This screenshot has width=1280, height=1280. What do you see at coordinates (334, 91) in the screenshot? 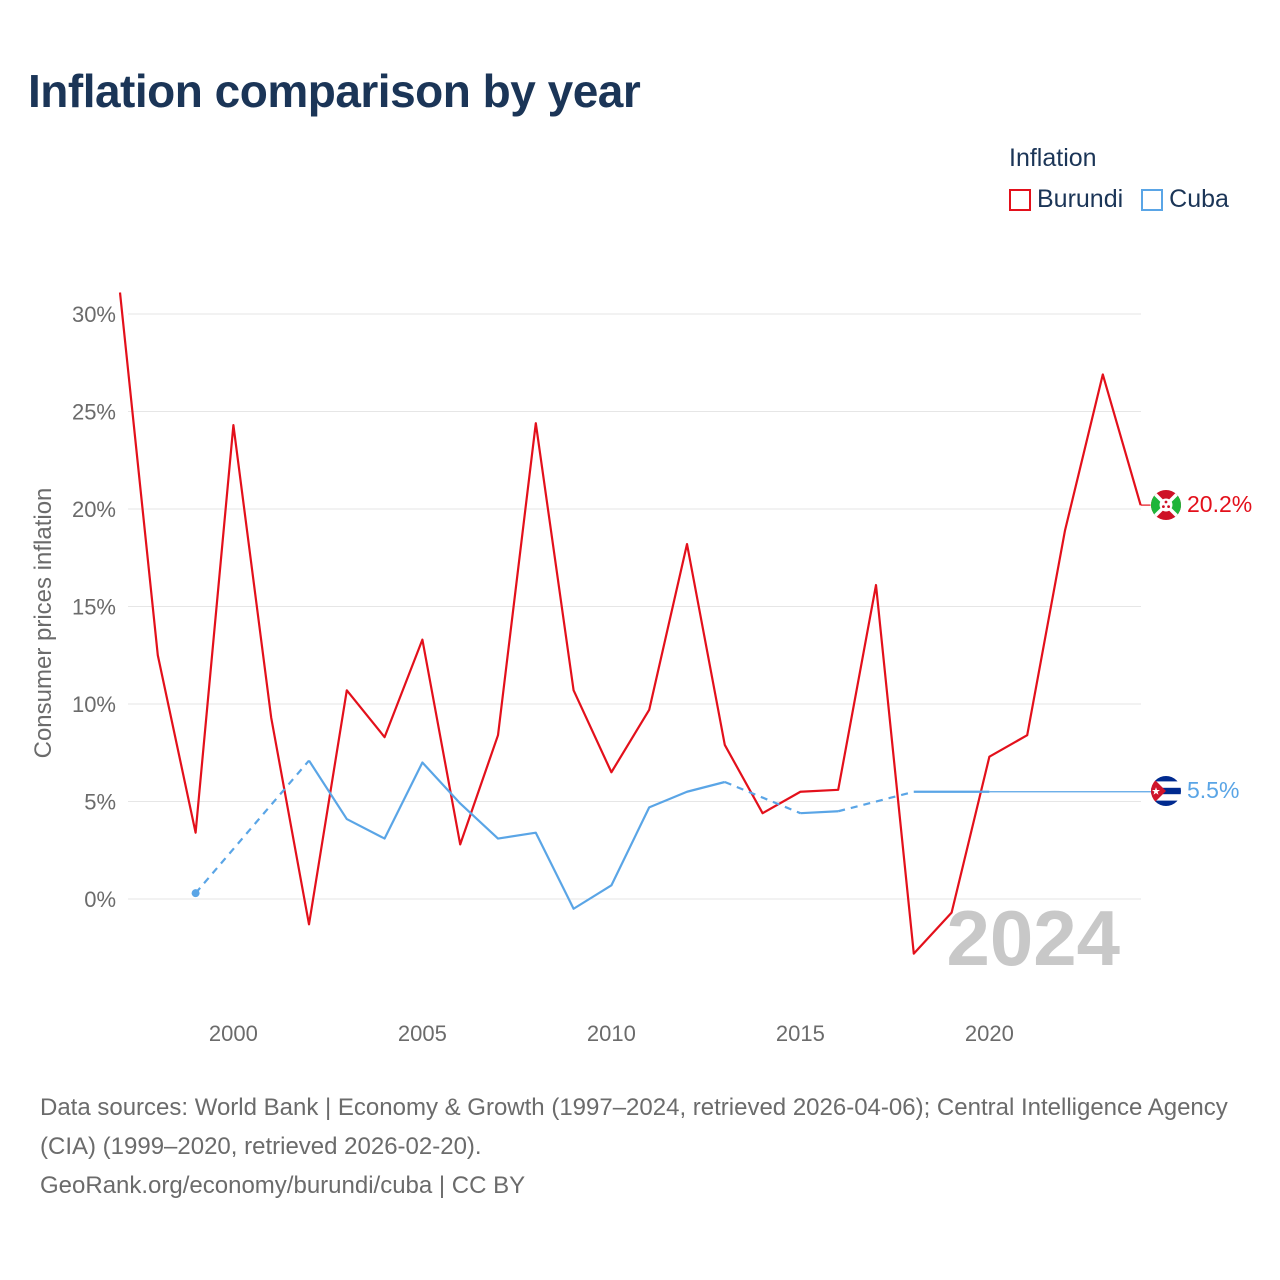
I see `chart-title: Inflation comparison by year` at bounding box center [334, 91].